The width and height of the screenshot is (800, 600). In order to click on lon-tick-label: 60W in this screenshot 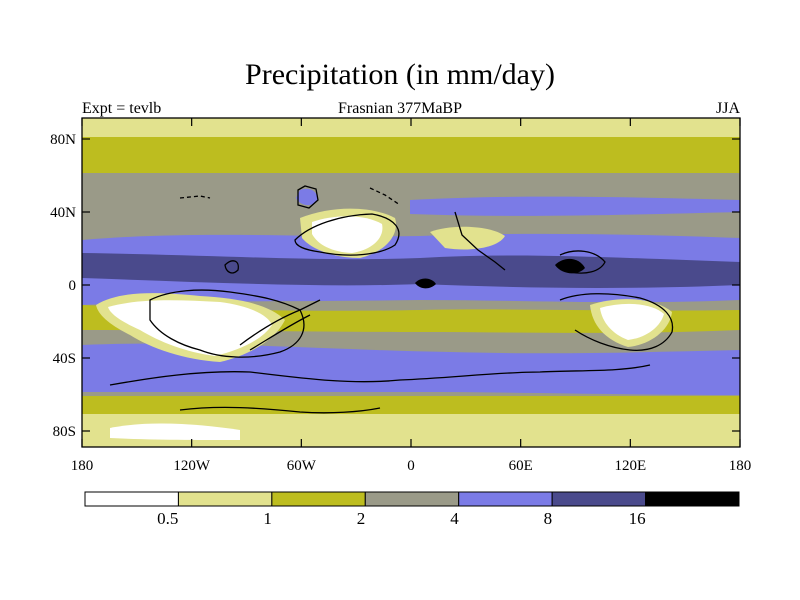, I will do `click(302, 466)`.